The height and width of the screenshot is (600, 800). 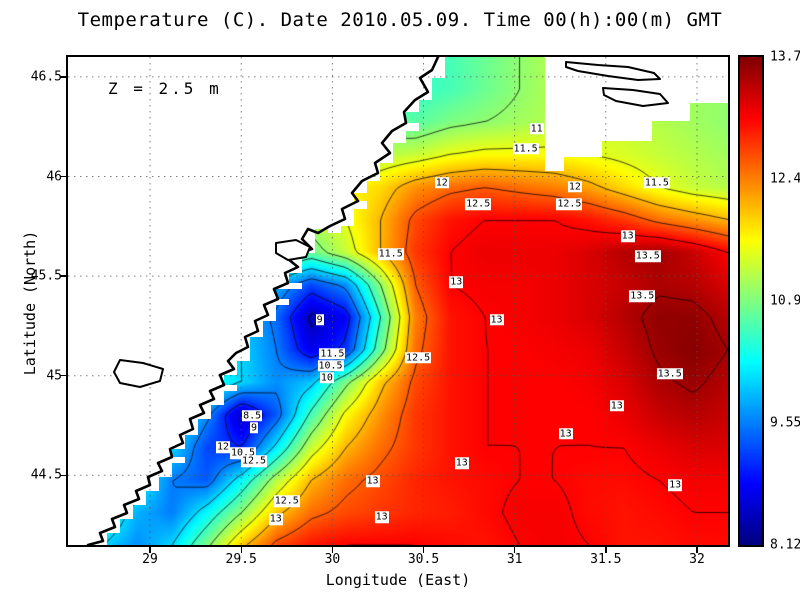 What do you see at coordinates (54, 176) in the screenshot?
I see `y-tick-label: 46` at bounding box center [54, 176].